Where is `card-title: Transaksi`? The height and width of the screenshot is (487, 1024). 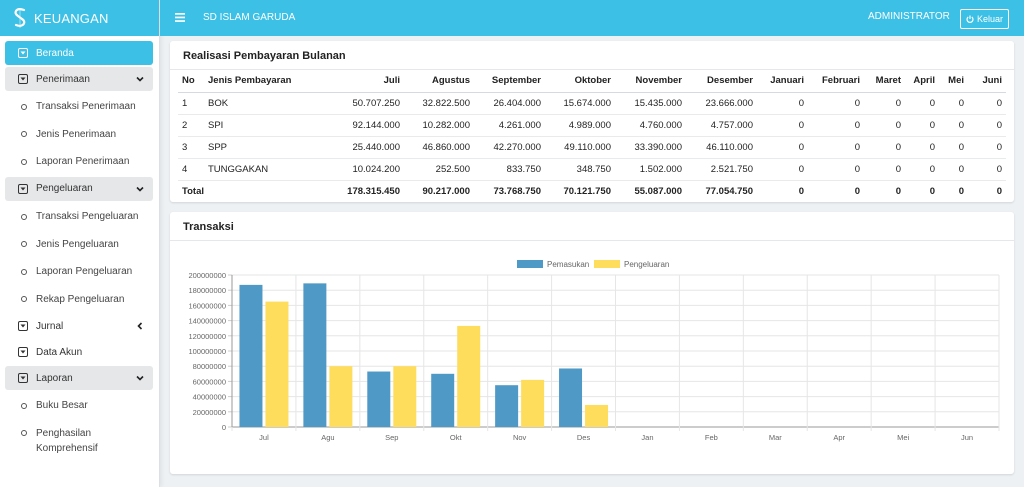 card-title: Transaksi is located at coordinates (592, 226).